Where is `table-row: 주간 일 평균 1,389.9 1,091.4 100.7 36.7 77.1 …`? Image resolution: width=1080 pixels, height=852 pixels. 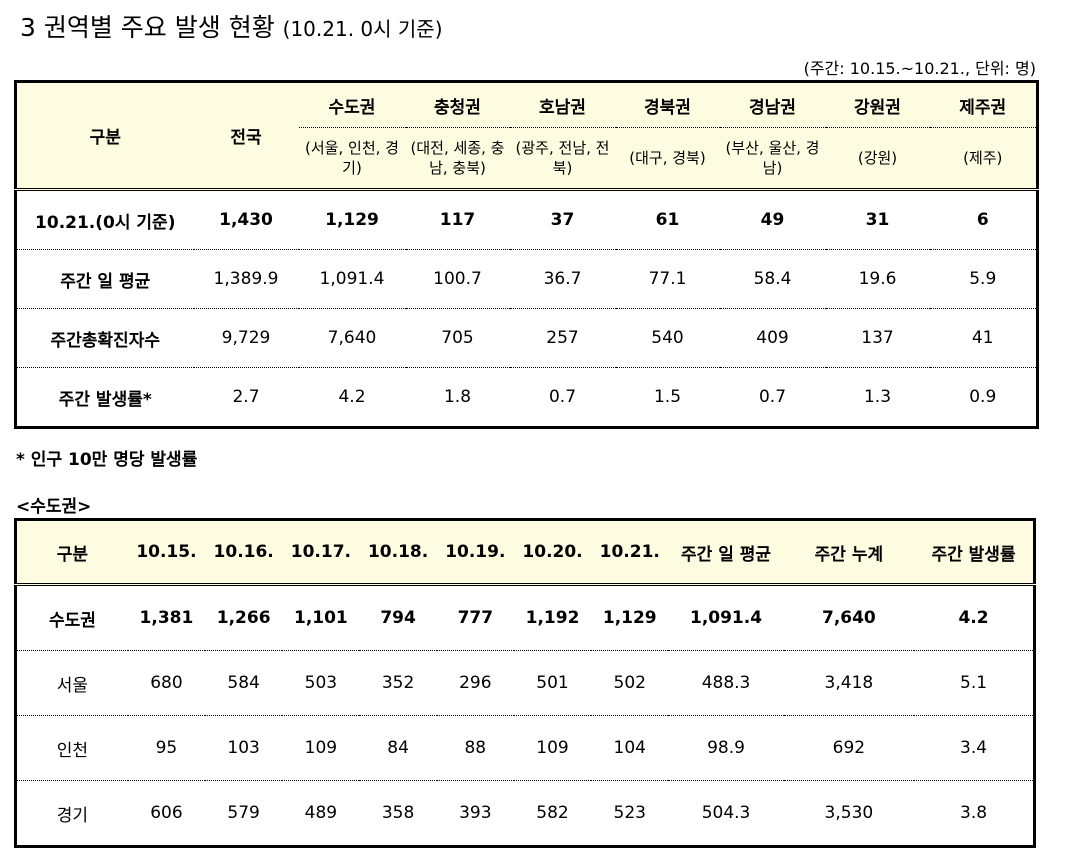 table-row: 주간 일 평균 1,389.9 1,091.4 100.7 36.7 77.1 … is located at coordinates (526, 279).